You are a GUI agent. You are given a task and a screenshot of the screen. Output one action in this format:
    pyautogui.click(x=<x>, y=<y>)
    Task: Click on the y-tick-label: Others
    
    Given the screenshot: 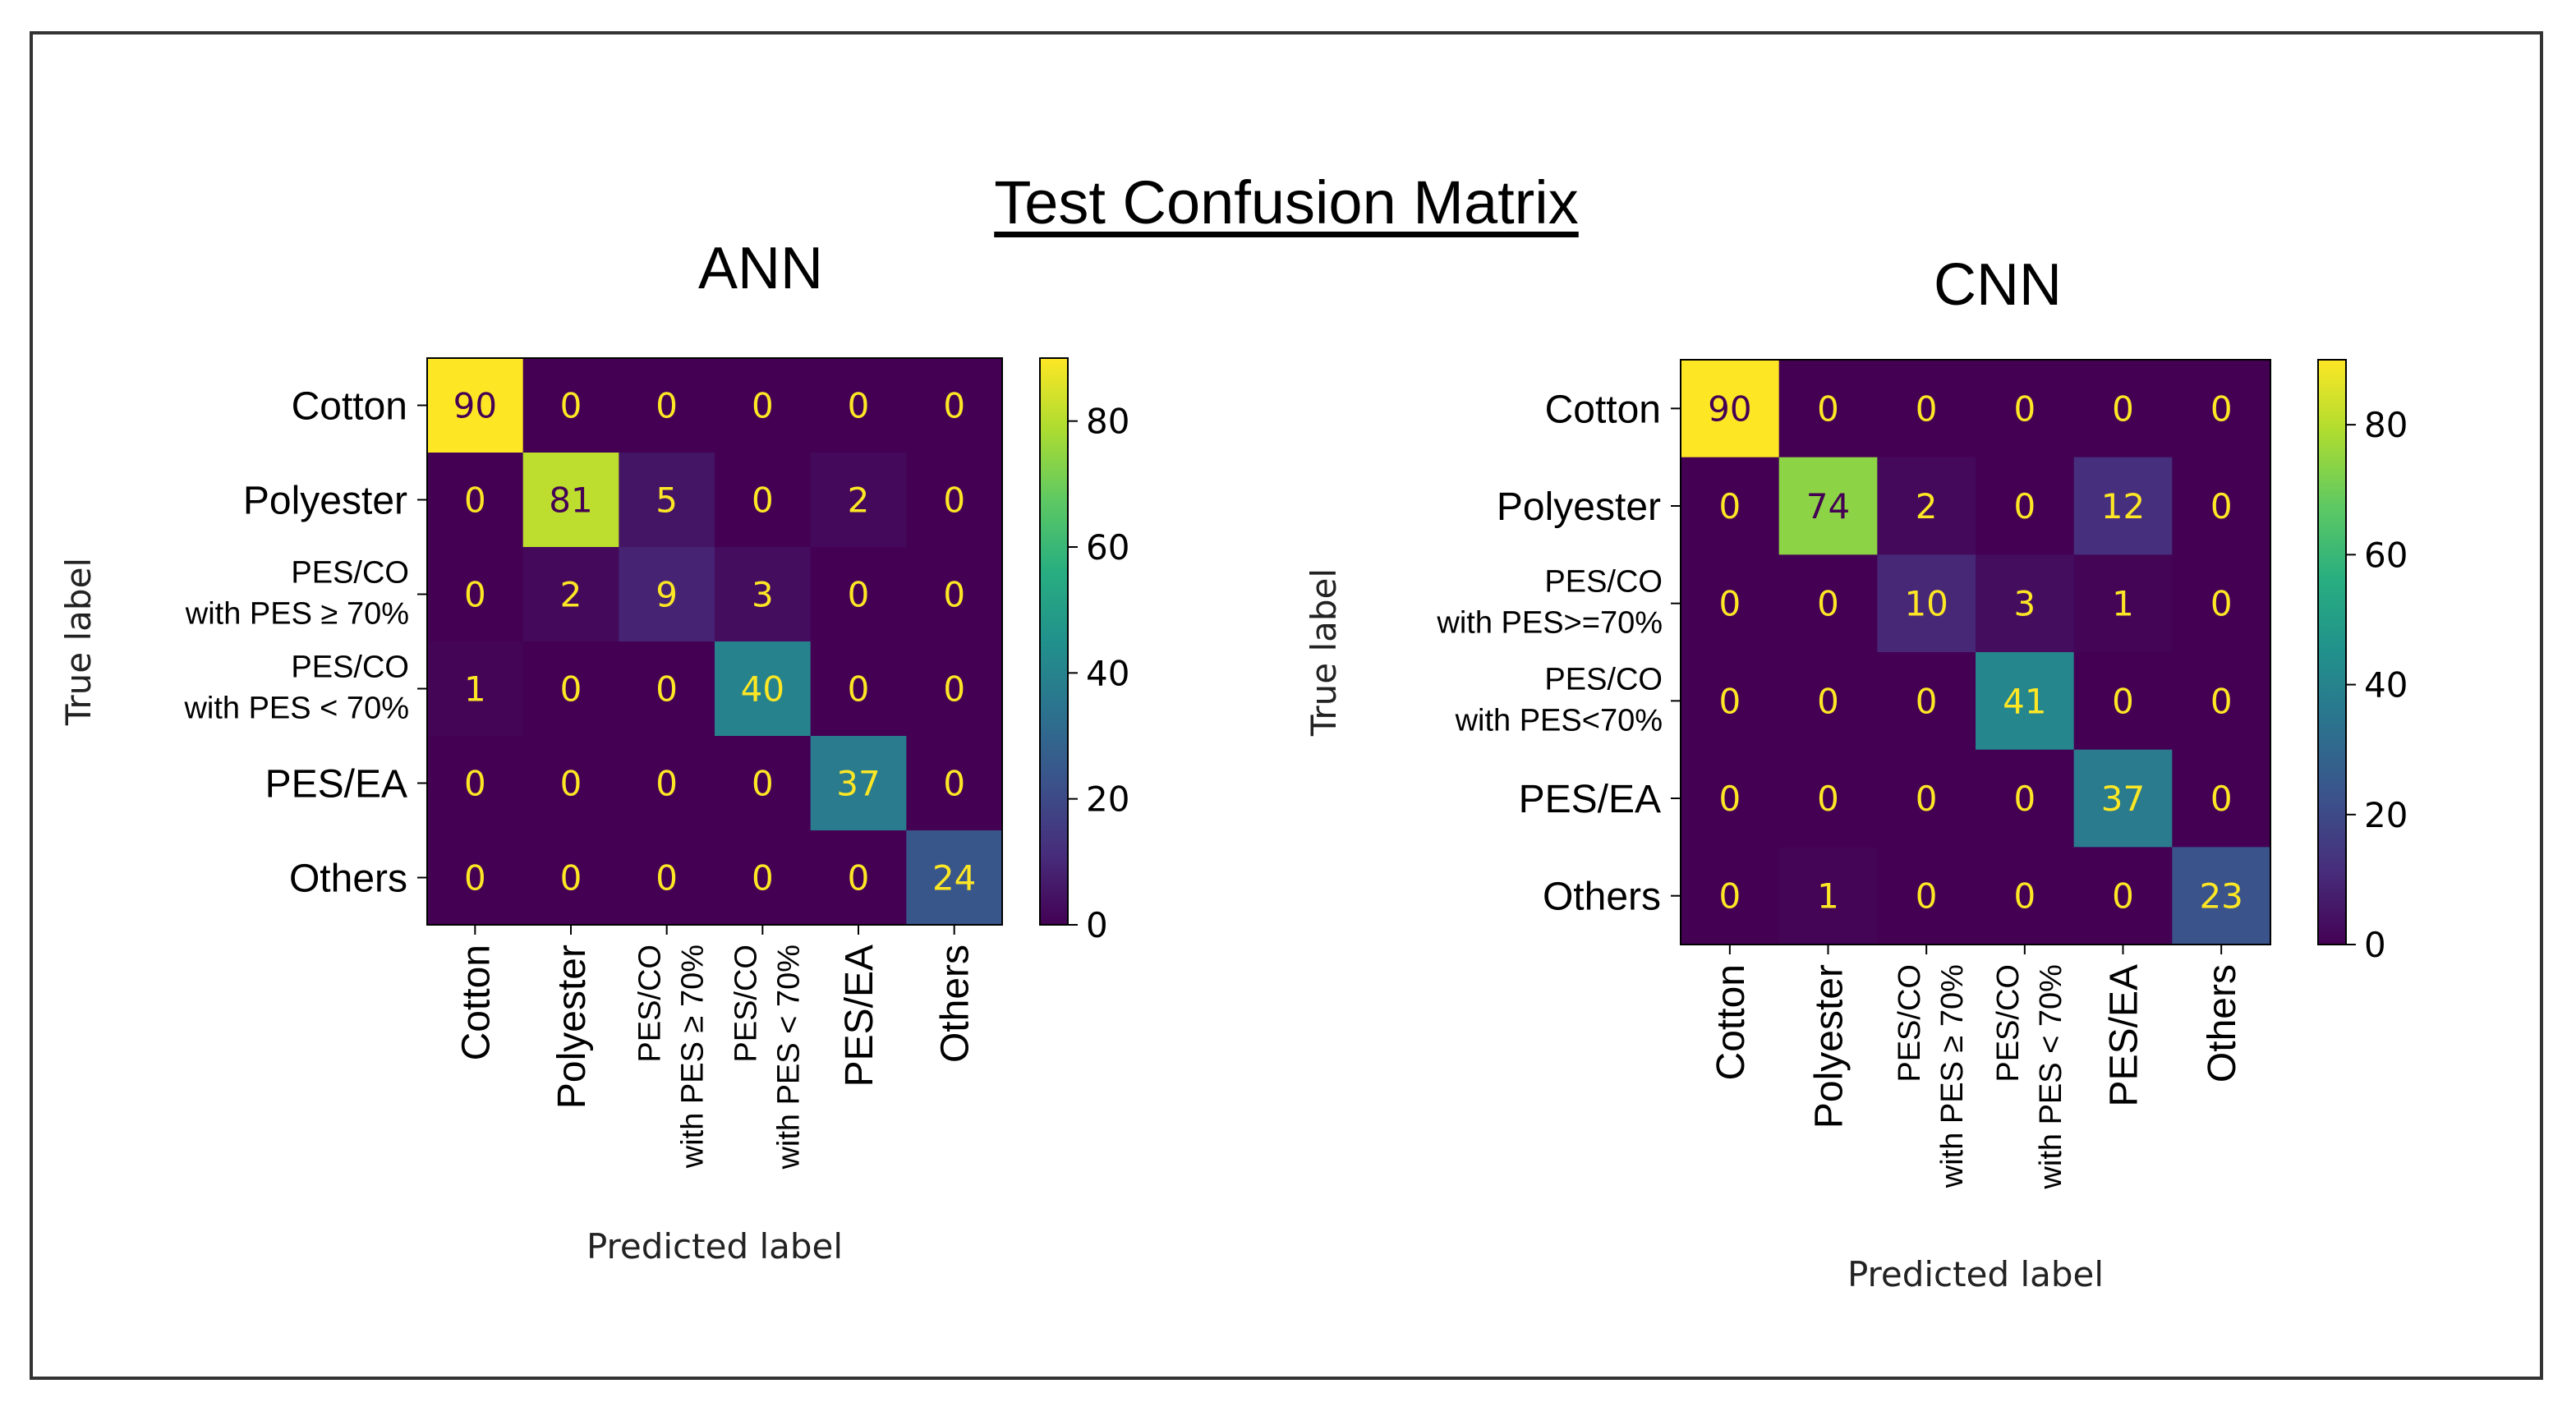 What is the action you would take?
    pyautogui.click(x=1602, y=897)
    